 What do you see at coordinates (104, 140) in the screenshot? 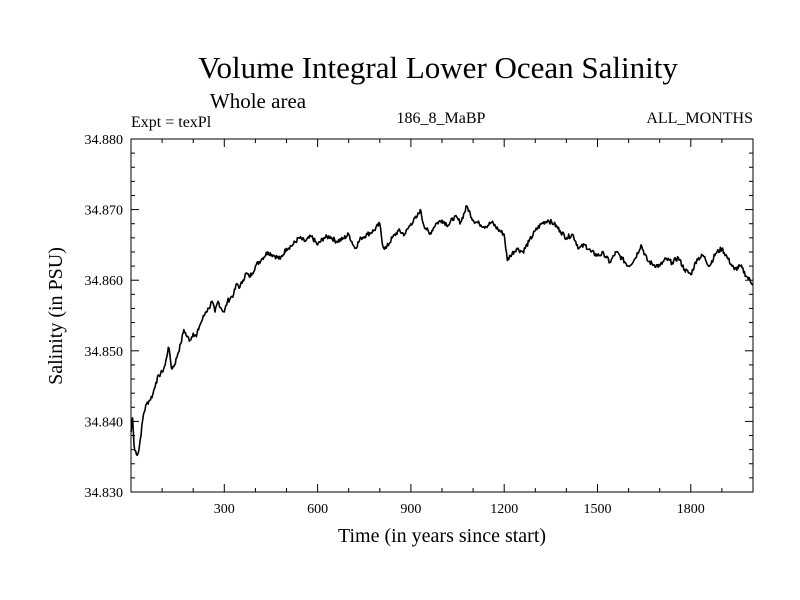
I see `y-tick-label: 34.880` at bounding box center [104, 140].